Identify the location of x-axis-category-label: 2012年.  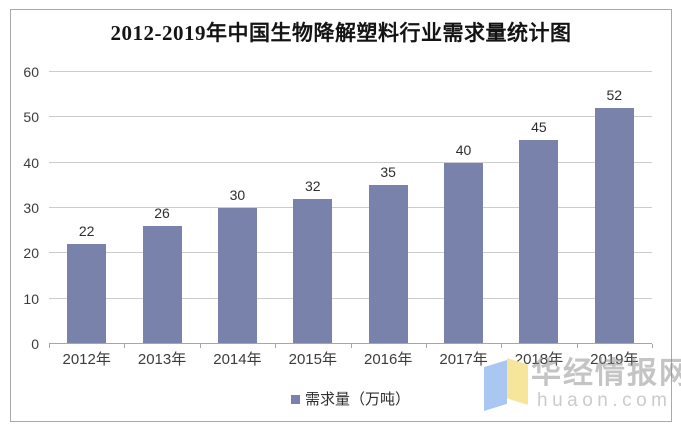
(86, 359).